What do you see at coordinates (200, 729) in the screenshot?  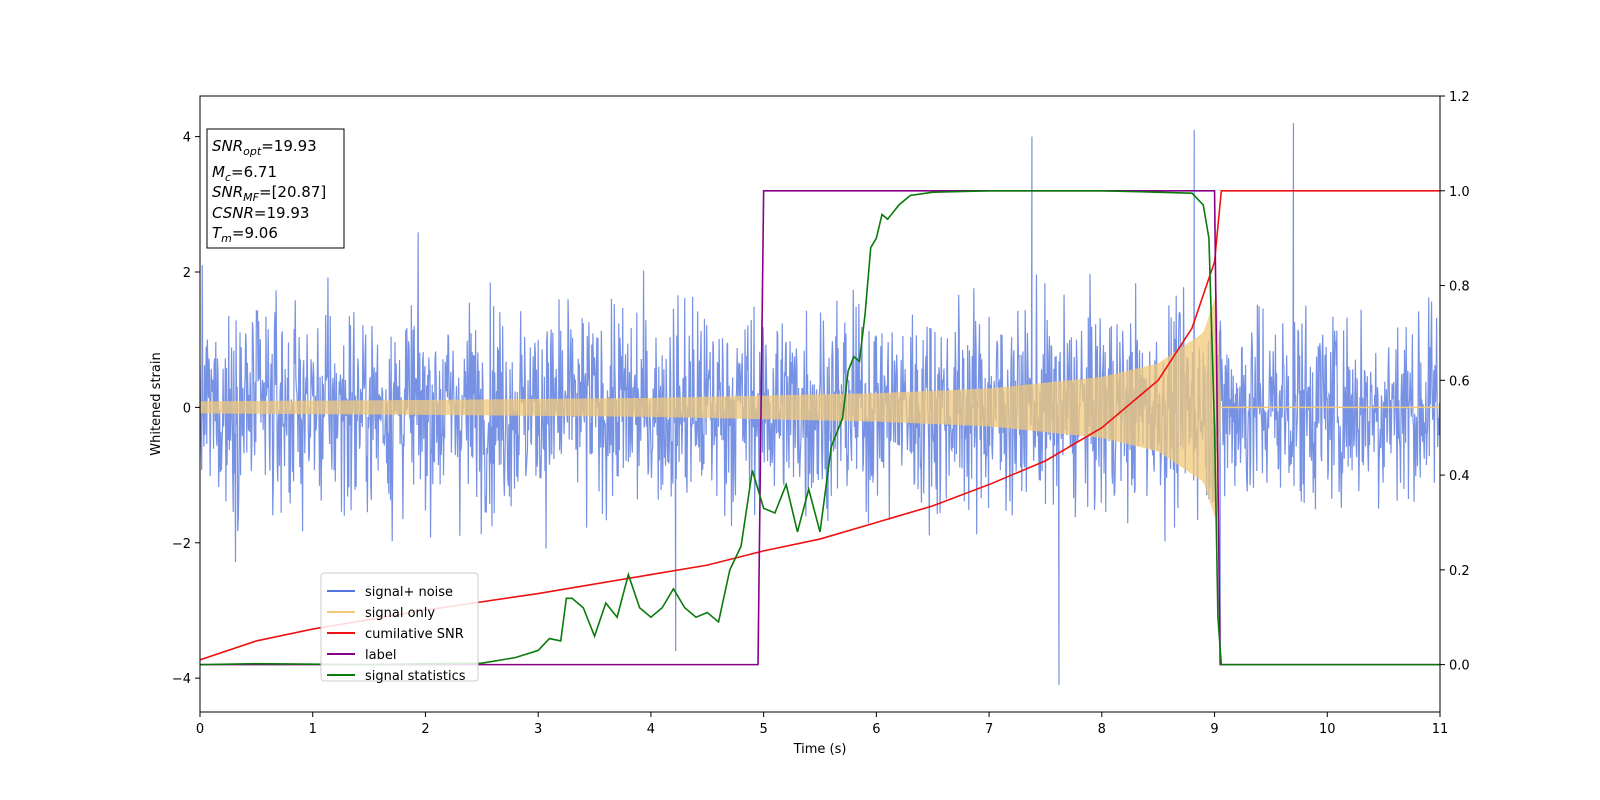 I see `x-tick-label: 0` at bounding box center [200, 729].